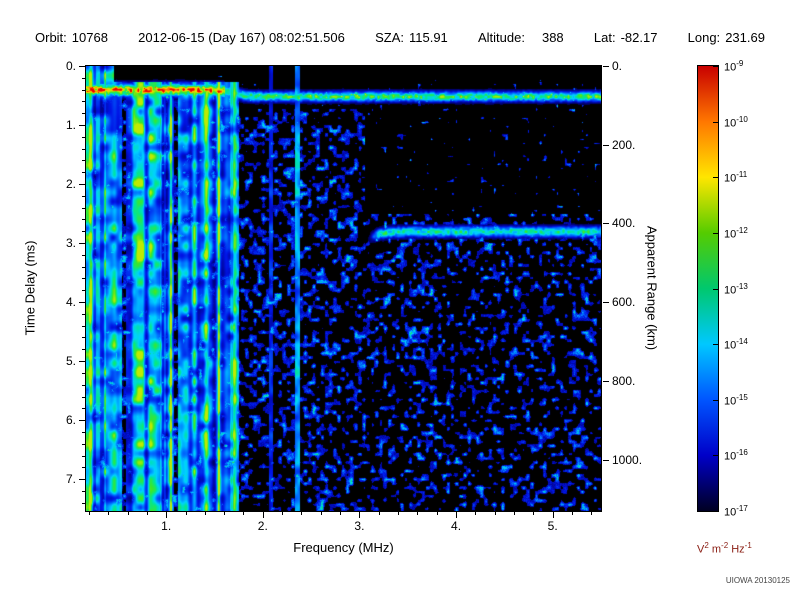 This screenshot has width=800, height=600. What do you see at coordinates (627, 459) in the screenshot?
I see `range-tick-label: 1000.` at bounding box center [627, 459].